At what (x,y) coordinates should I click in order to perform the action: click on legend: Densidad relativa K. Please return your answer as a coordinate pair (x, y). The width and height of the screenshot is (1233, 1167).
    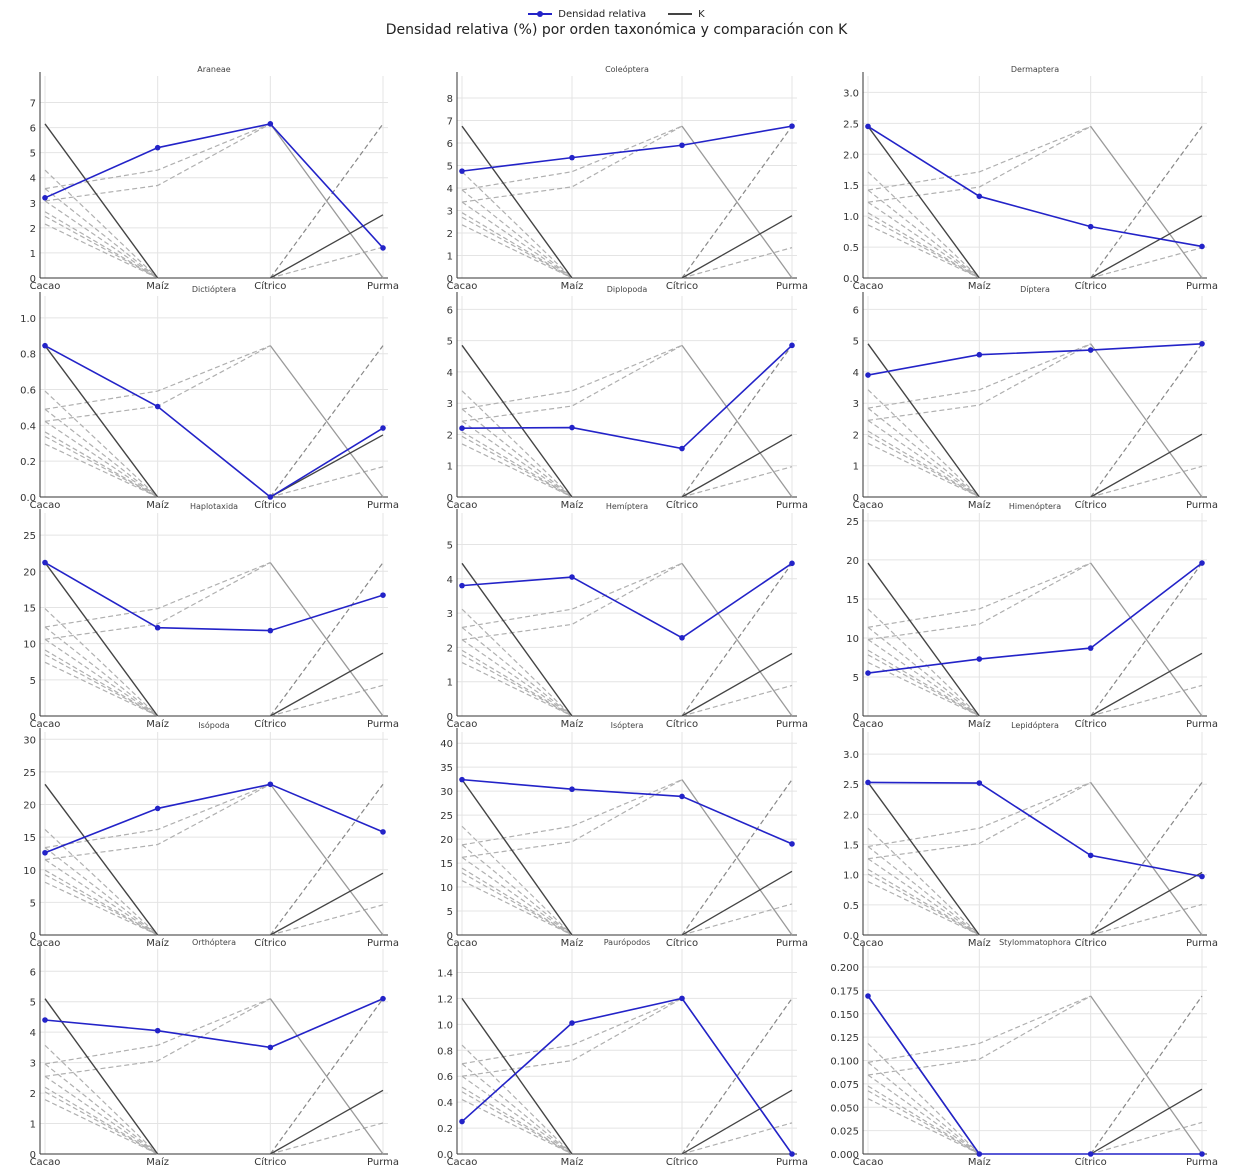
    Looking at the image, I should click on (616, 14).